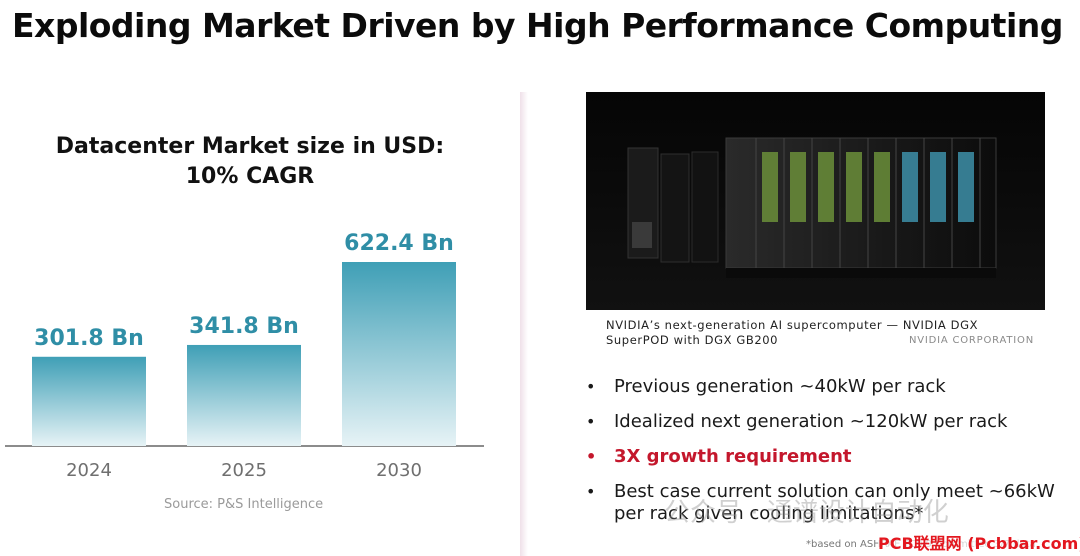  I want to click on bullet-item-emphasis: • 3X growth requirement, so click(824, 457).